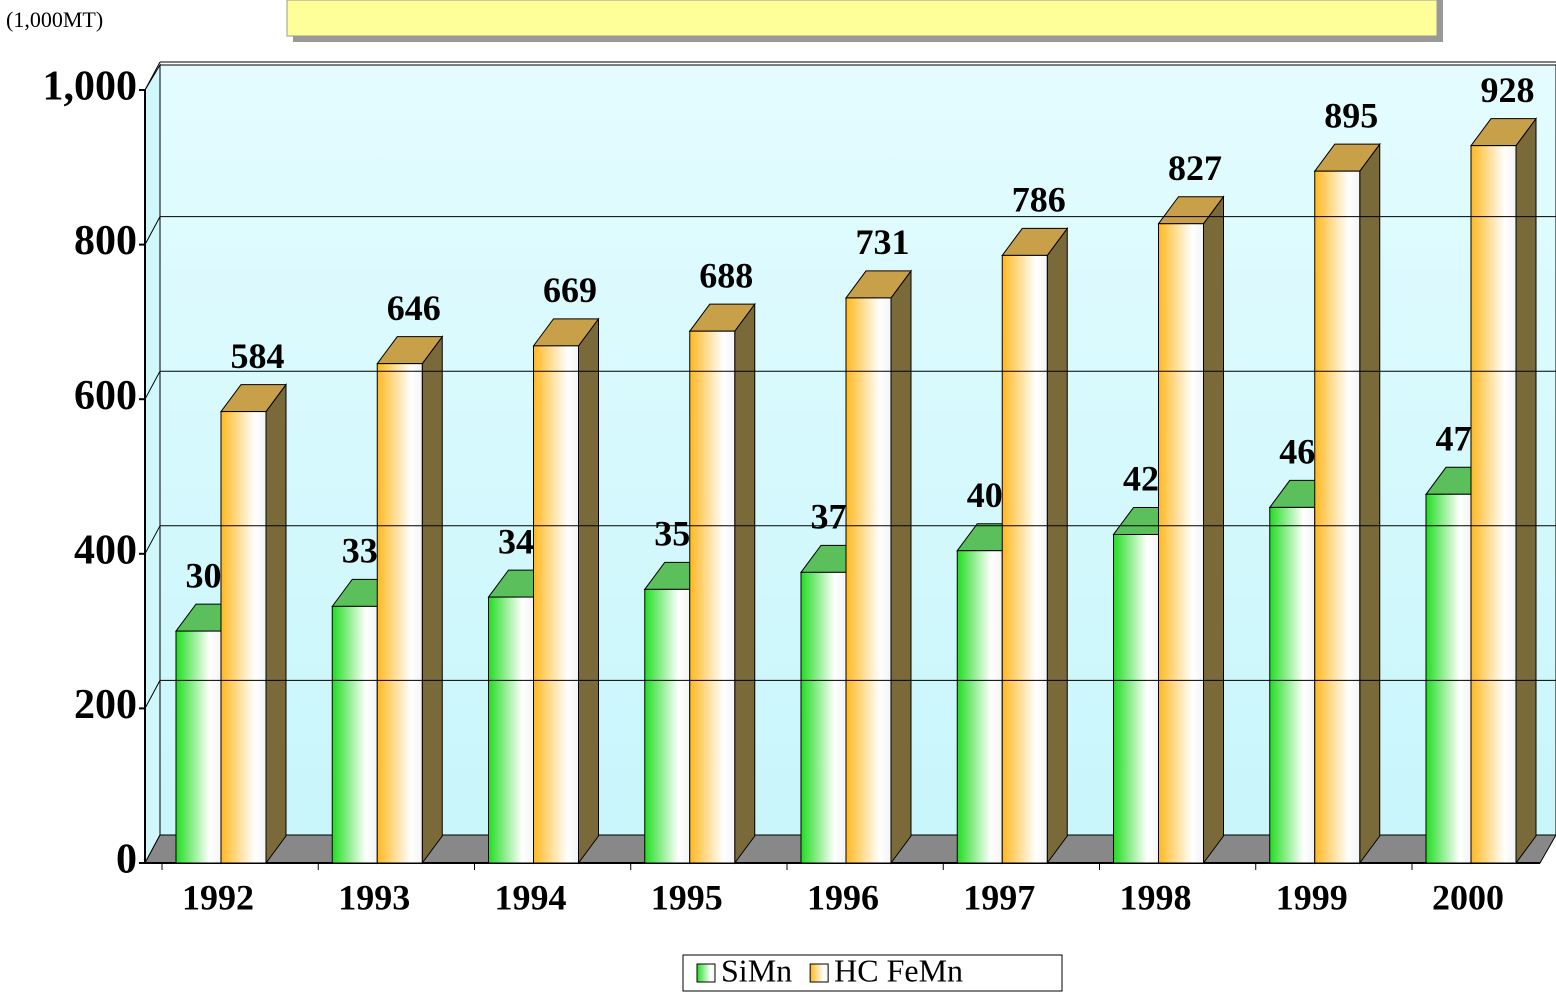 The width and height of the screenshot is (1556, 992). Describe the element at coordinates (726, 275) in the screenshot. I see `value-label: 688` at that location.